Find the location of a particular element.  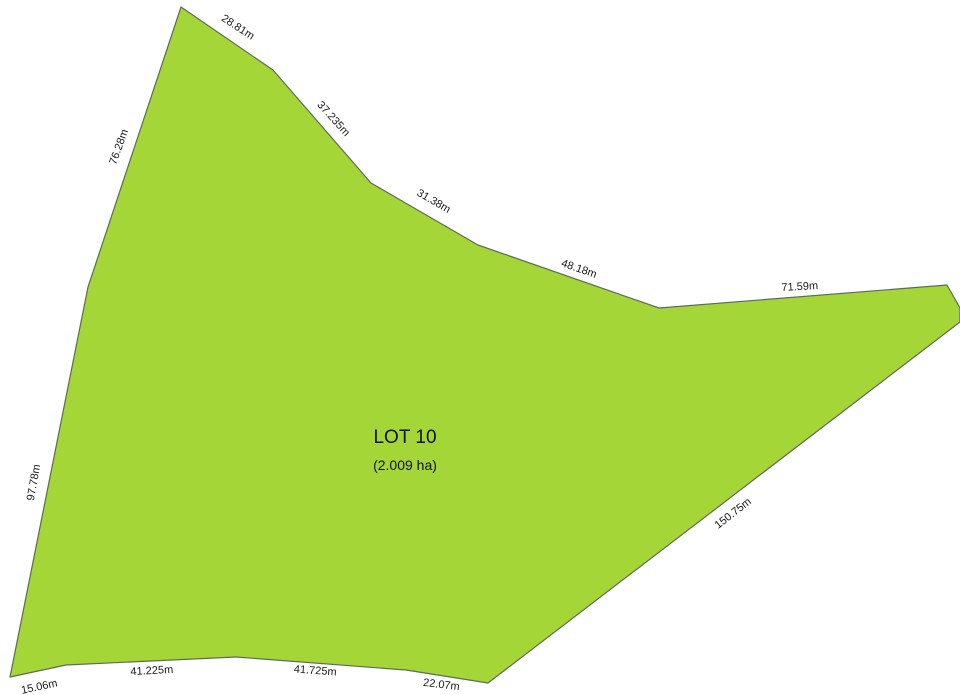

lot-name-label: LOT 10 is located at coordinates (404, 437).